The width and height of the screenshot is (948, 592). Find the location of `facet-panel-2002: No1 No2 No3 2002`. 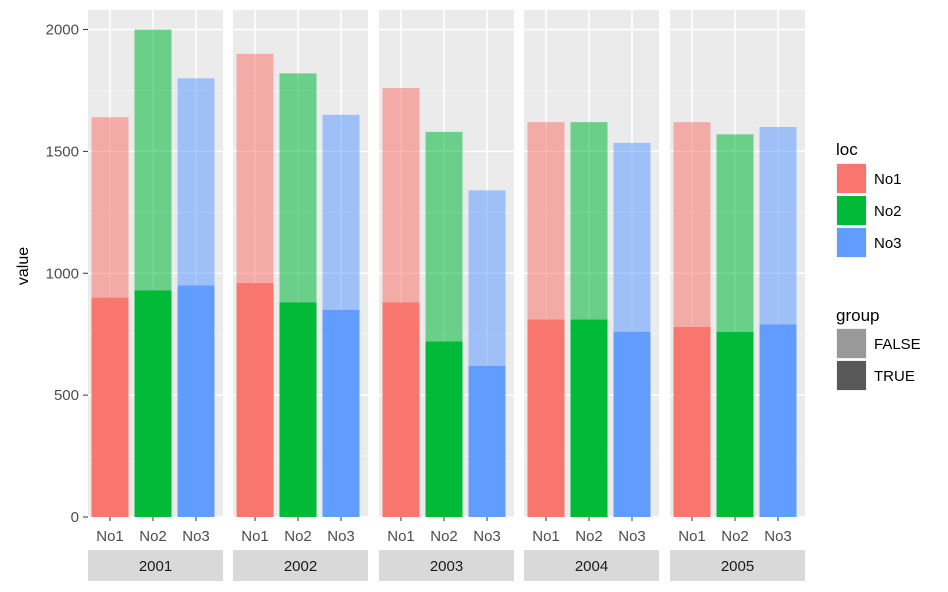

facet-panel-2002: No1 No2 No3 2002 is located at coordinates (300, 295).